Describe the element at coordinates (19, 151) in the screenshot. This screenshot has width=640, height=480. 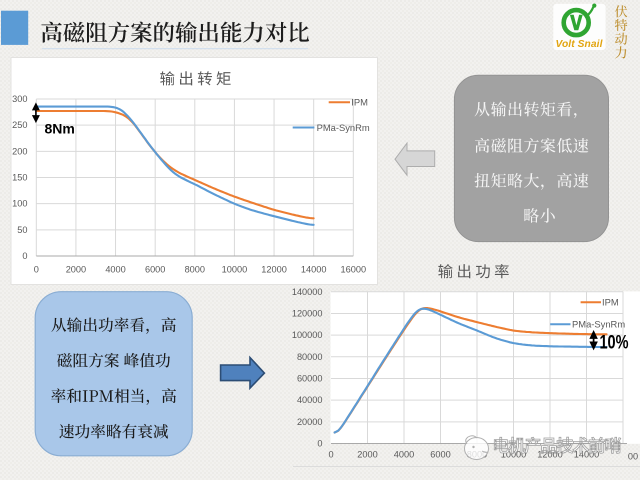
I see `svg-text: 200` at that location.